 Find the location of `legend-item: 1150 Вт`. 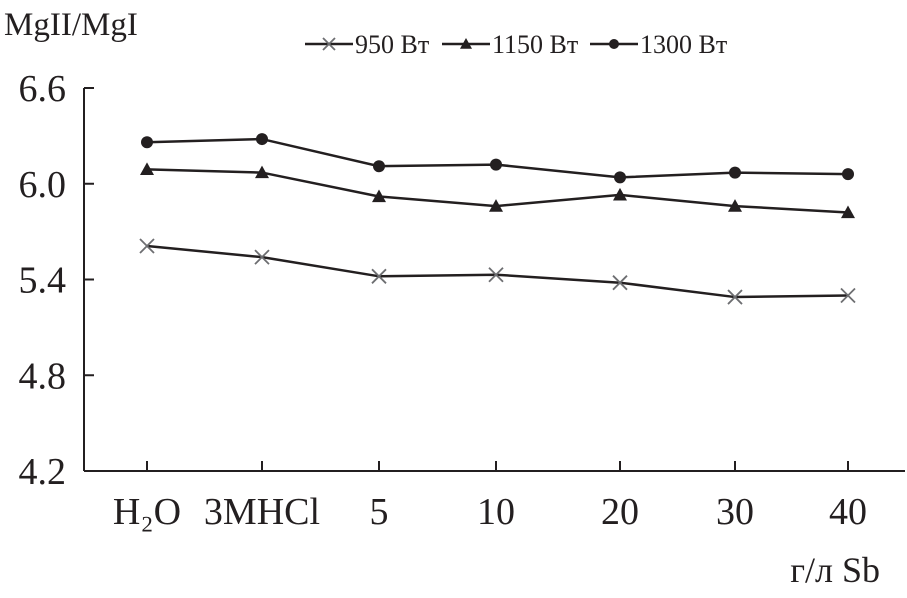

legend-item: 1150 Вт is located at coordinates (510, 44).